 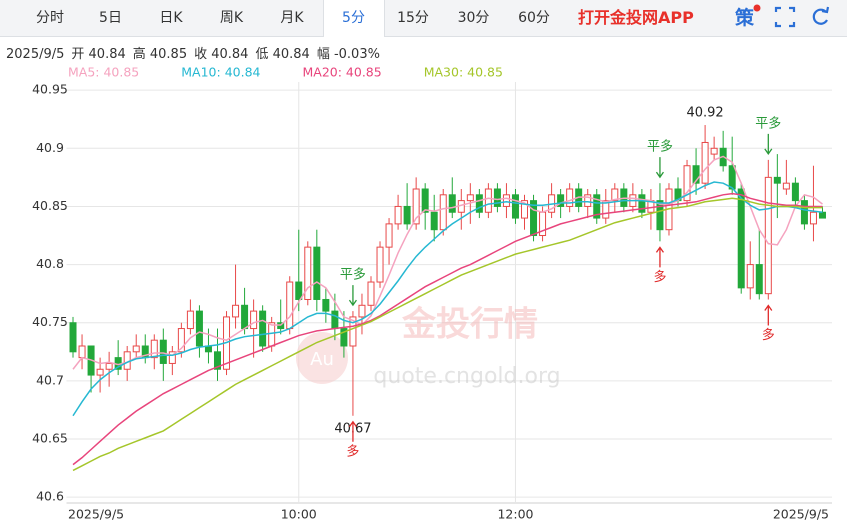 I want to click on watermark-url: quote.cngold.org, so click(x=466, y=376).